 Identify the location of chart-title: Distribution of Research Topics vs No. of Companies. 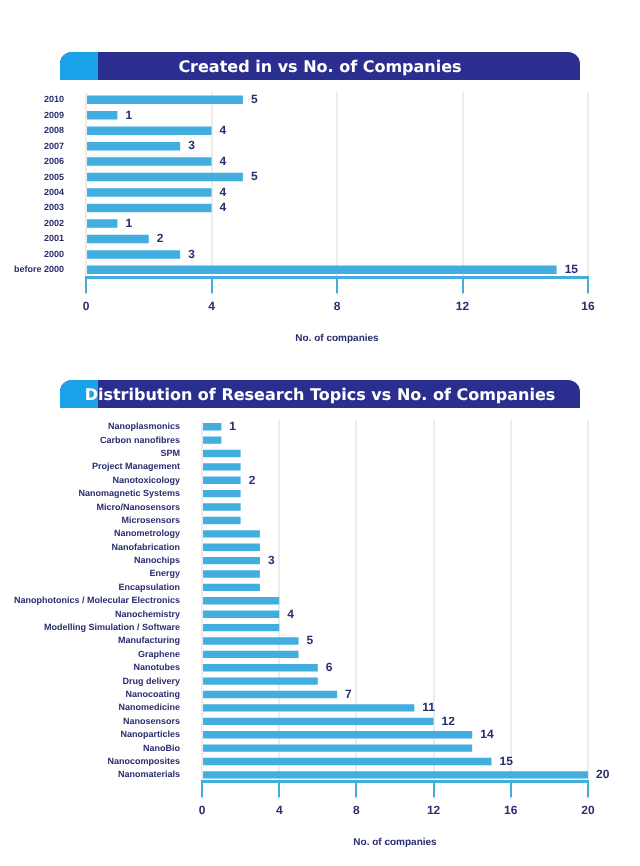
(320, 394).